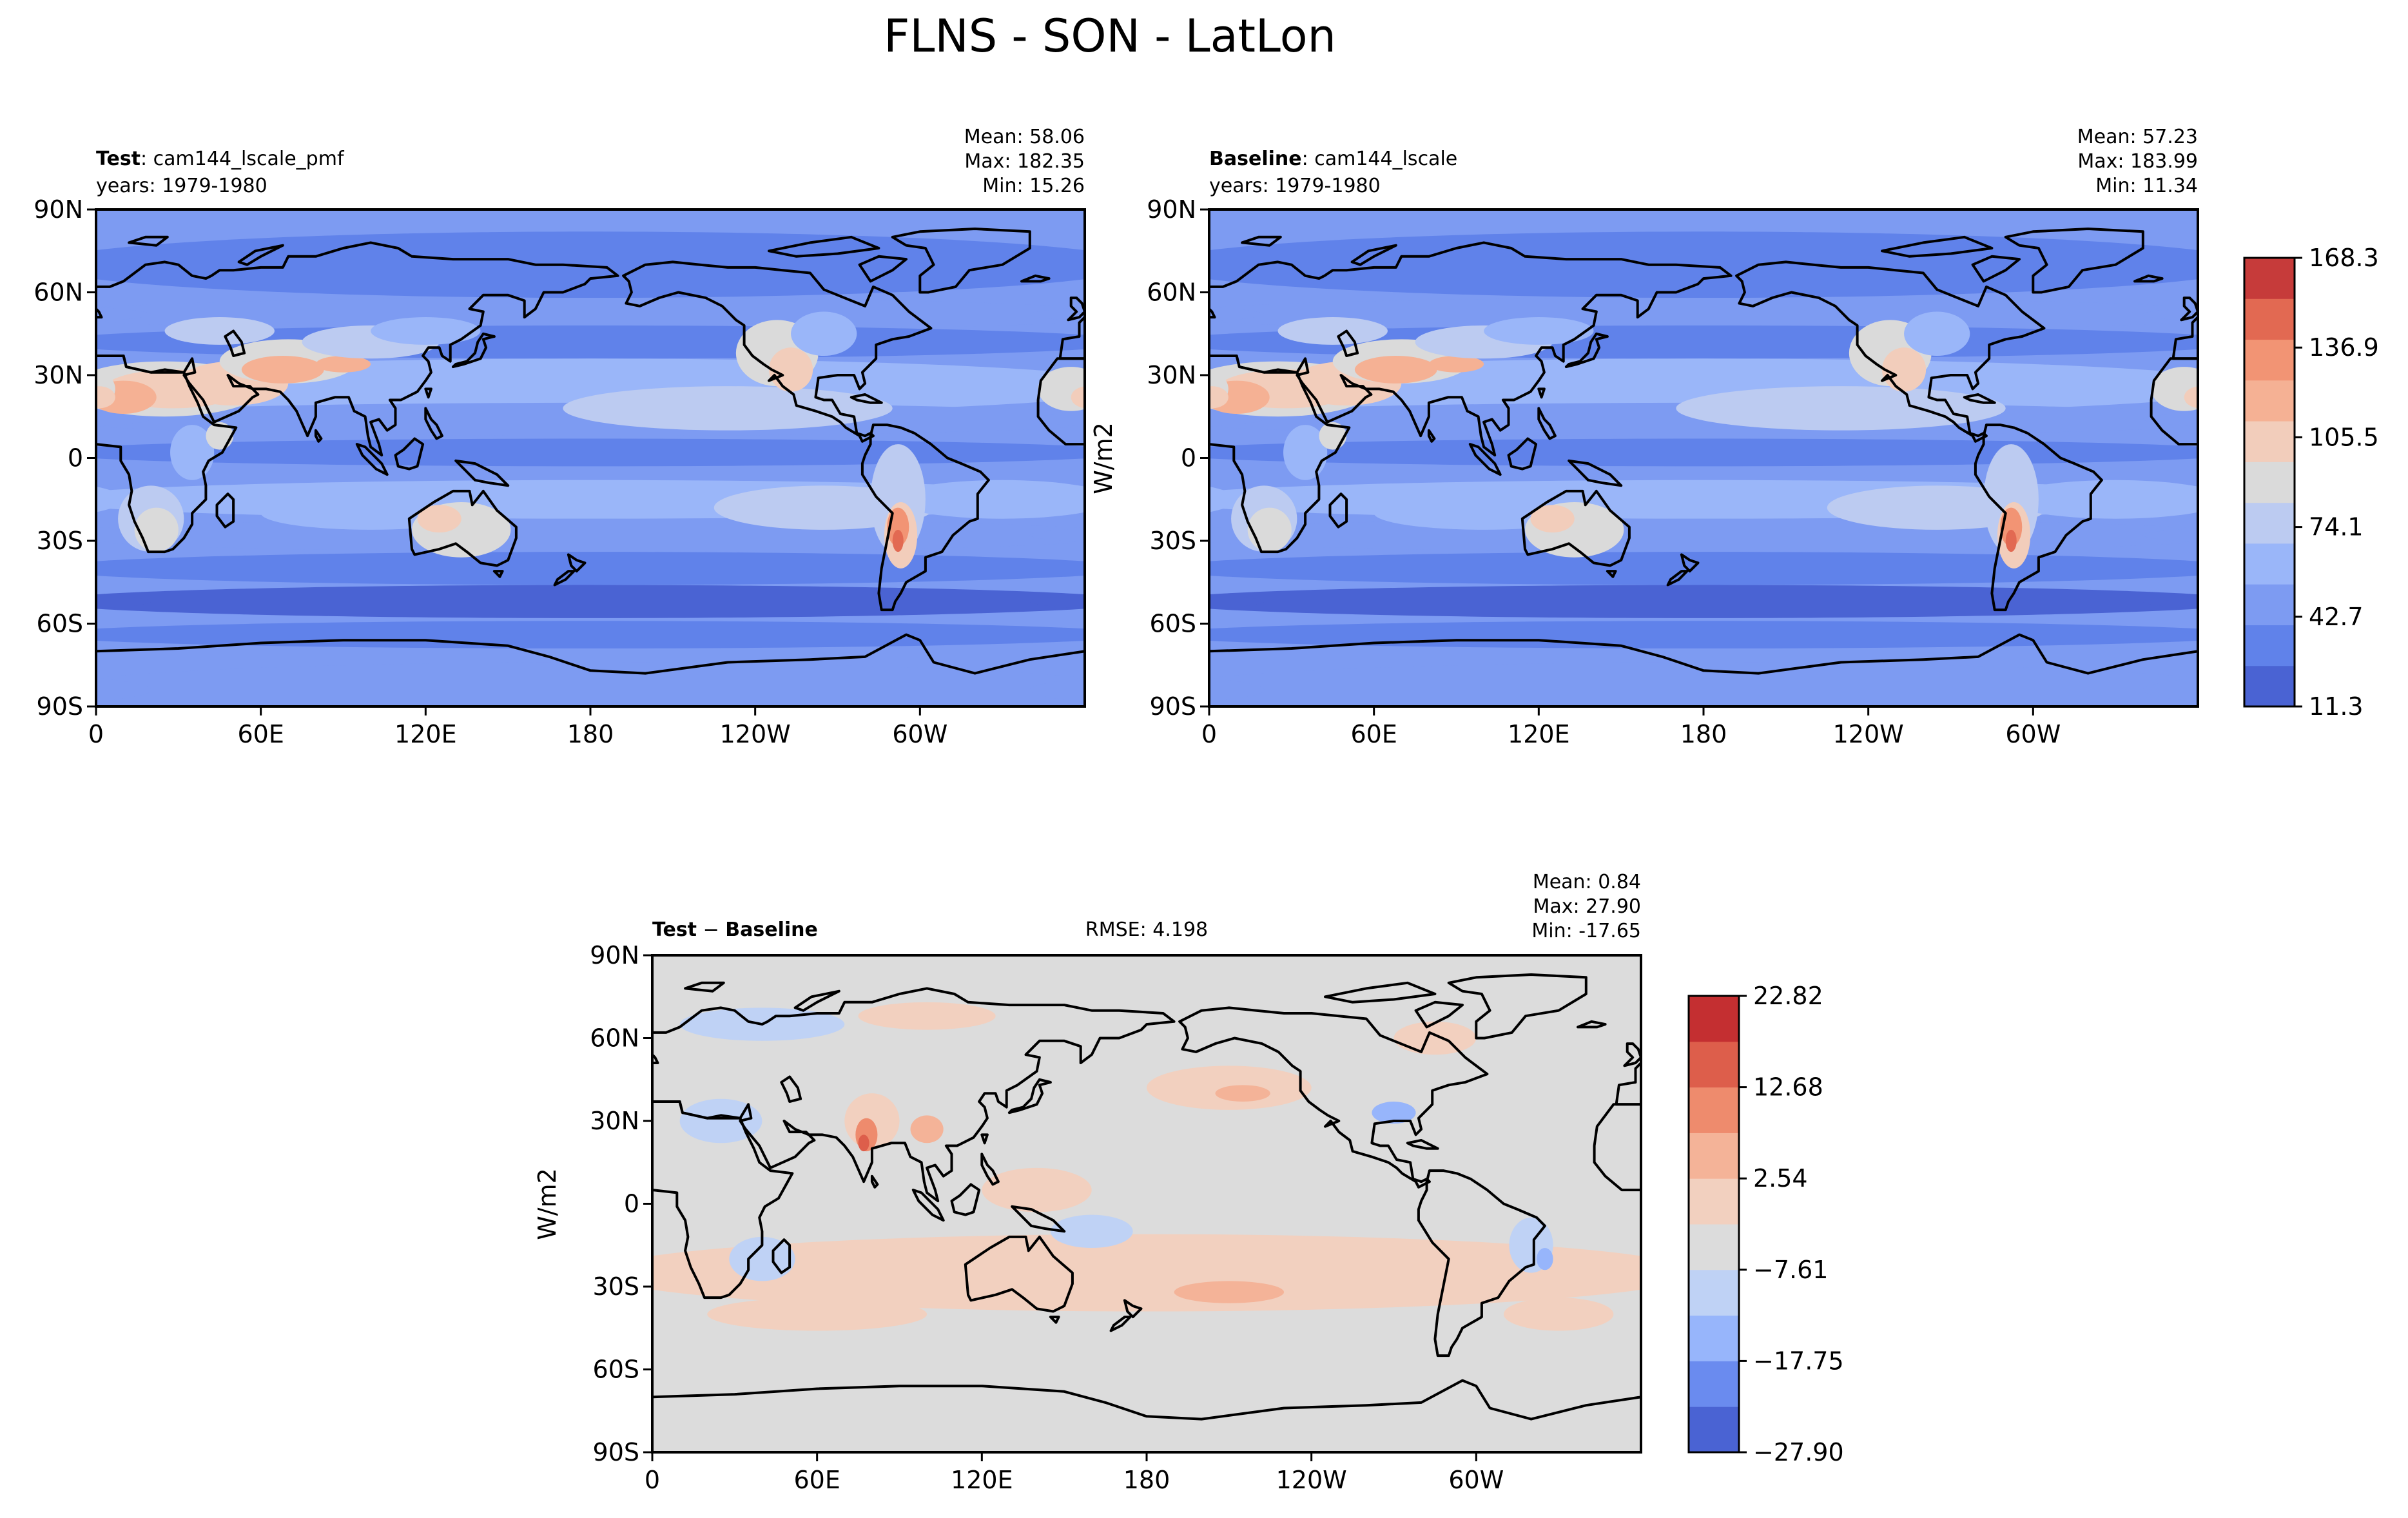 The image size is (2408, 1518). Describe the element at coordinates (1110, 36) in the screenshot. I see `figure-title: FLNS - SON - LatLon` at that location.